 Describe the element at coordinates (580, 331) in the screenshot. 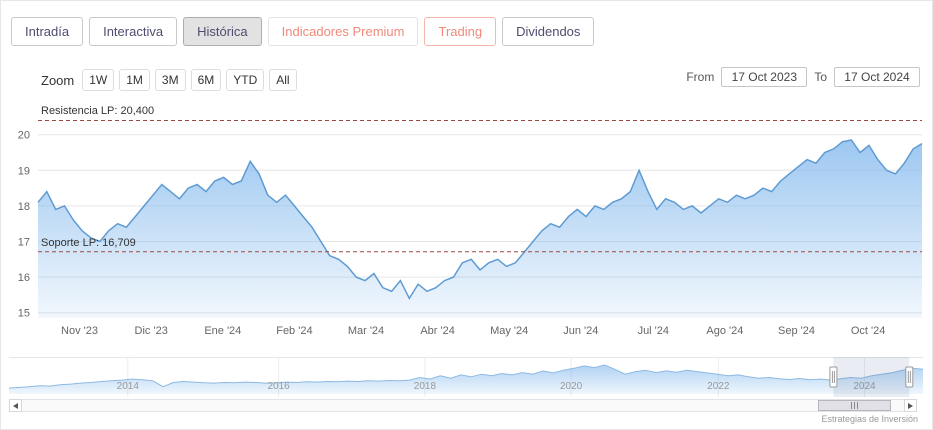

I see `x-tick-label: Jun '24` at that location.